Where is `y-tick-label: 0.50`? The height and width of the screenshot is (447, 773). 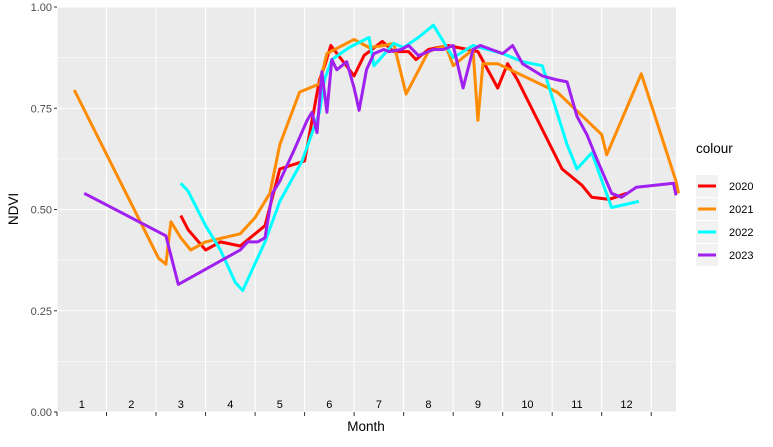
y-tick-label: 0.50 is located at coordinates (41, 211).